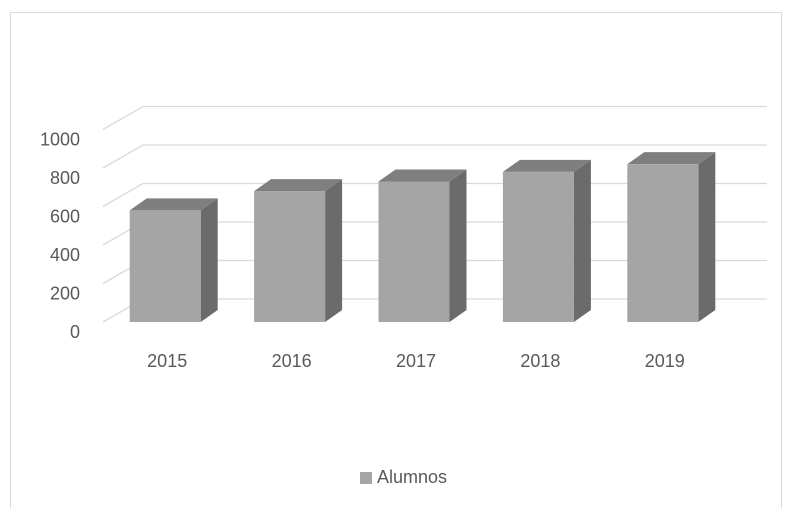 This screenshot has height=508, width=792. I want to click on legend-label: Alumnos, so click(412, 477).